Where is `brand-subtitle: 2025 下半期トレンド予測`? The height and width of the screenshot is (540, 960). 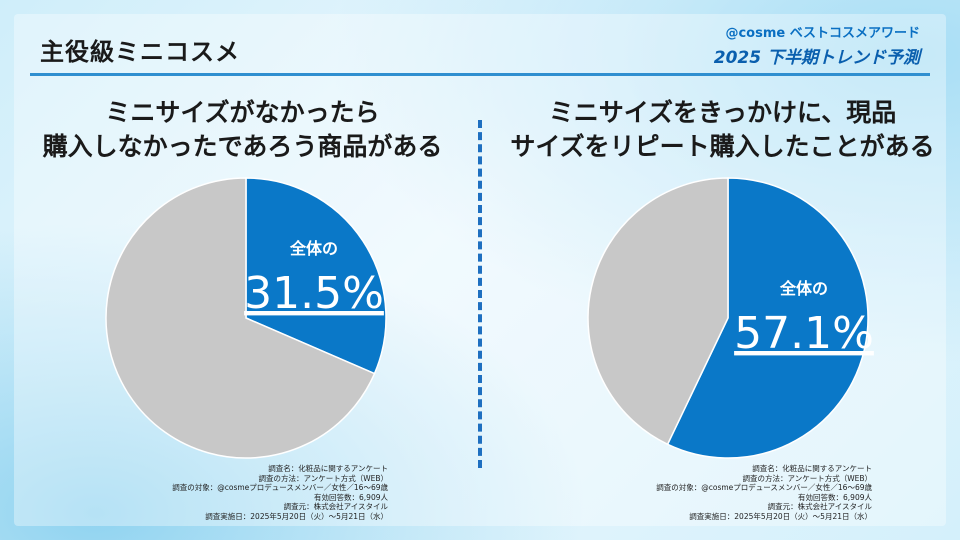 brand-subtitle: 2025 下半期トレンド予測 is located at coordinates (816, 58).